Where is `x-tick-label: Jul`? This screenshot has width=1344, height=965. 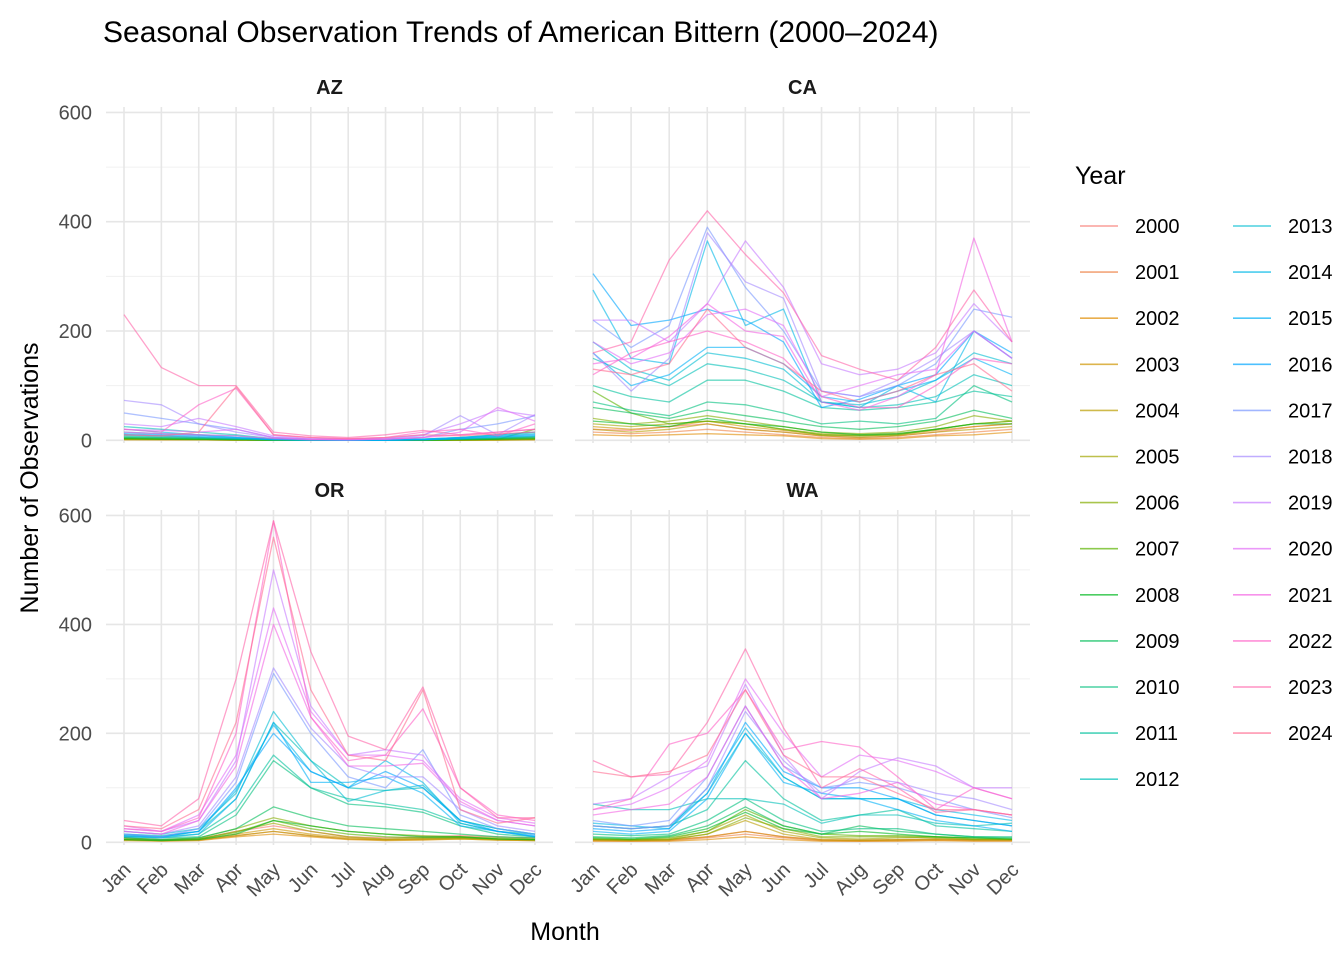 x-tick-label: Jul is located at coordinates (343, 876).